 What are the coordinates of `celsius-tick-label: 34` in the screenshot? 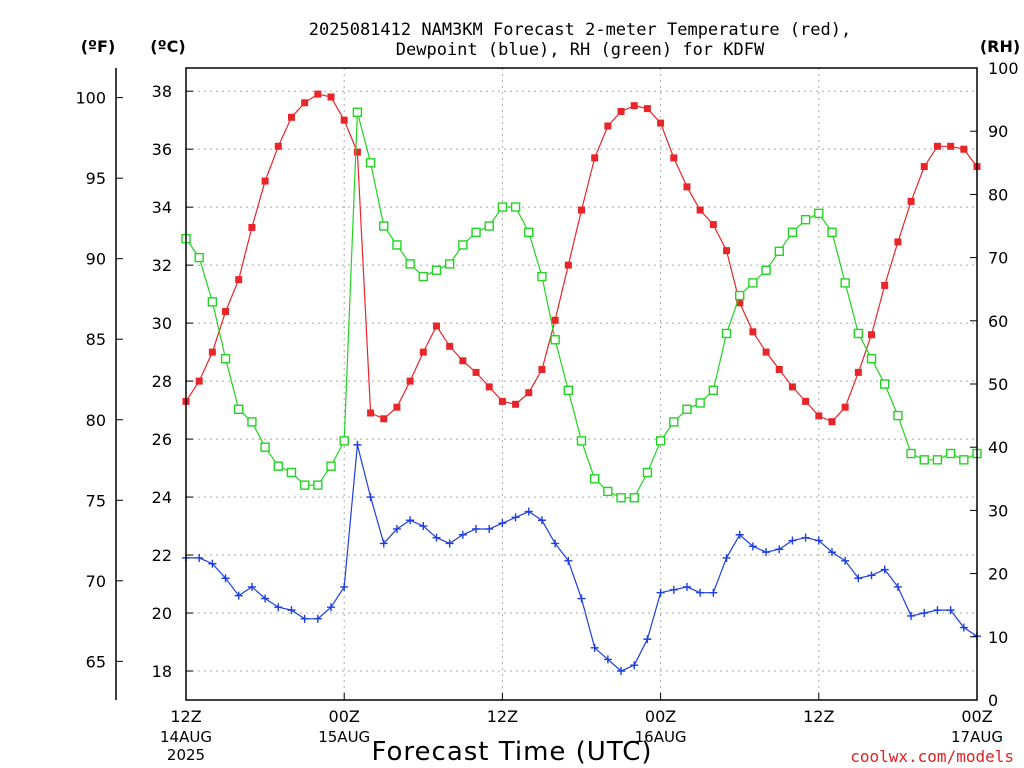 It's located at (162, 207).